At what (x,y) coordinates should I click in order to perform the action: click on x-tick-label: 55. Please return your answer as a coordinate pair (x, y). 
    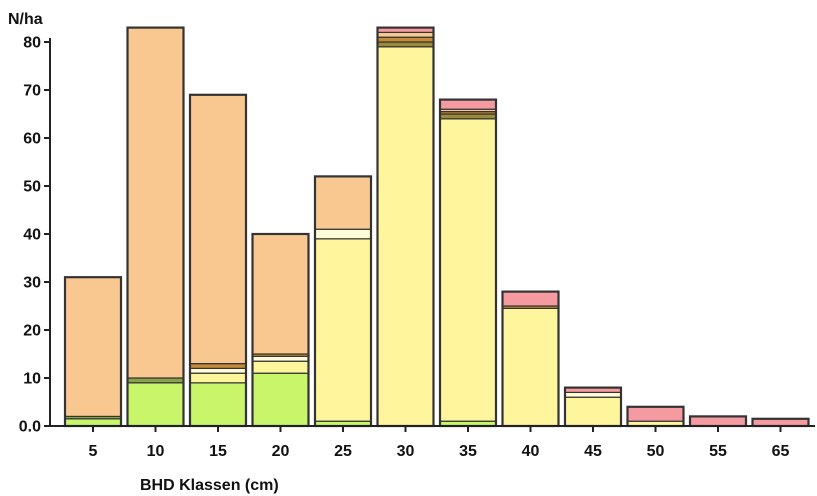
    Looking at the image, I should click on (718, 451).